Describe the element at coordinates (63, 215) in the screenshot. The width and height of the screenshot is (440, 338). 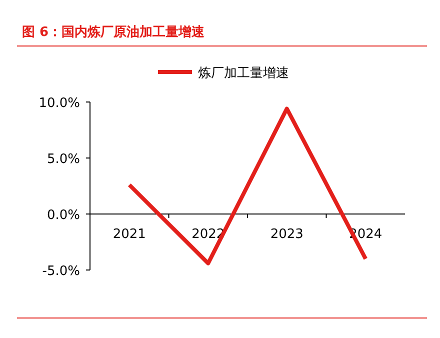
I see `y-tick-label: 0.0%` at that location.